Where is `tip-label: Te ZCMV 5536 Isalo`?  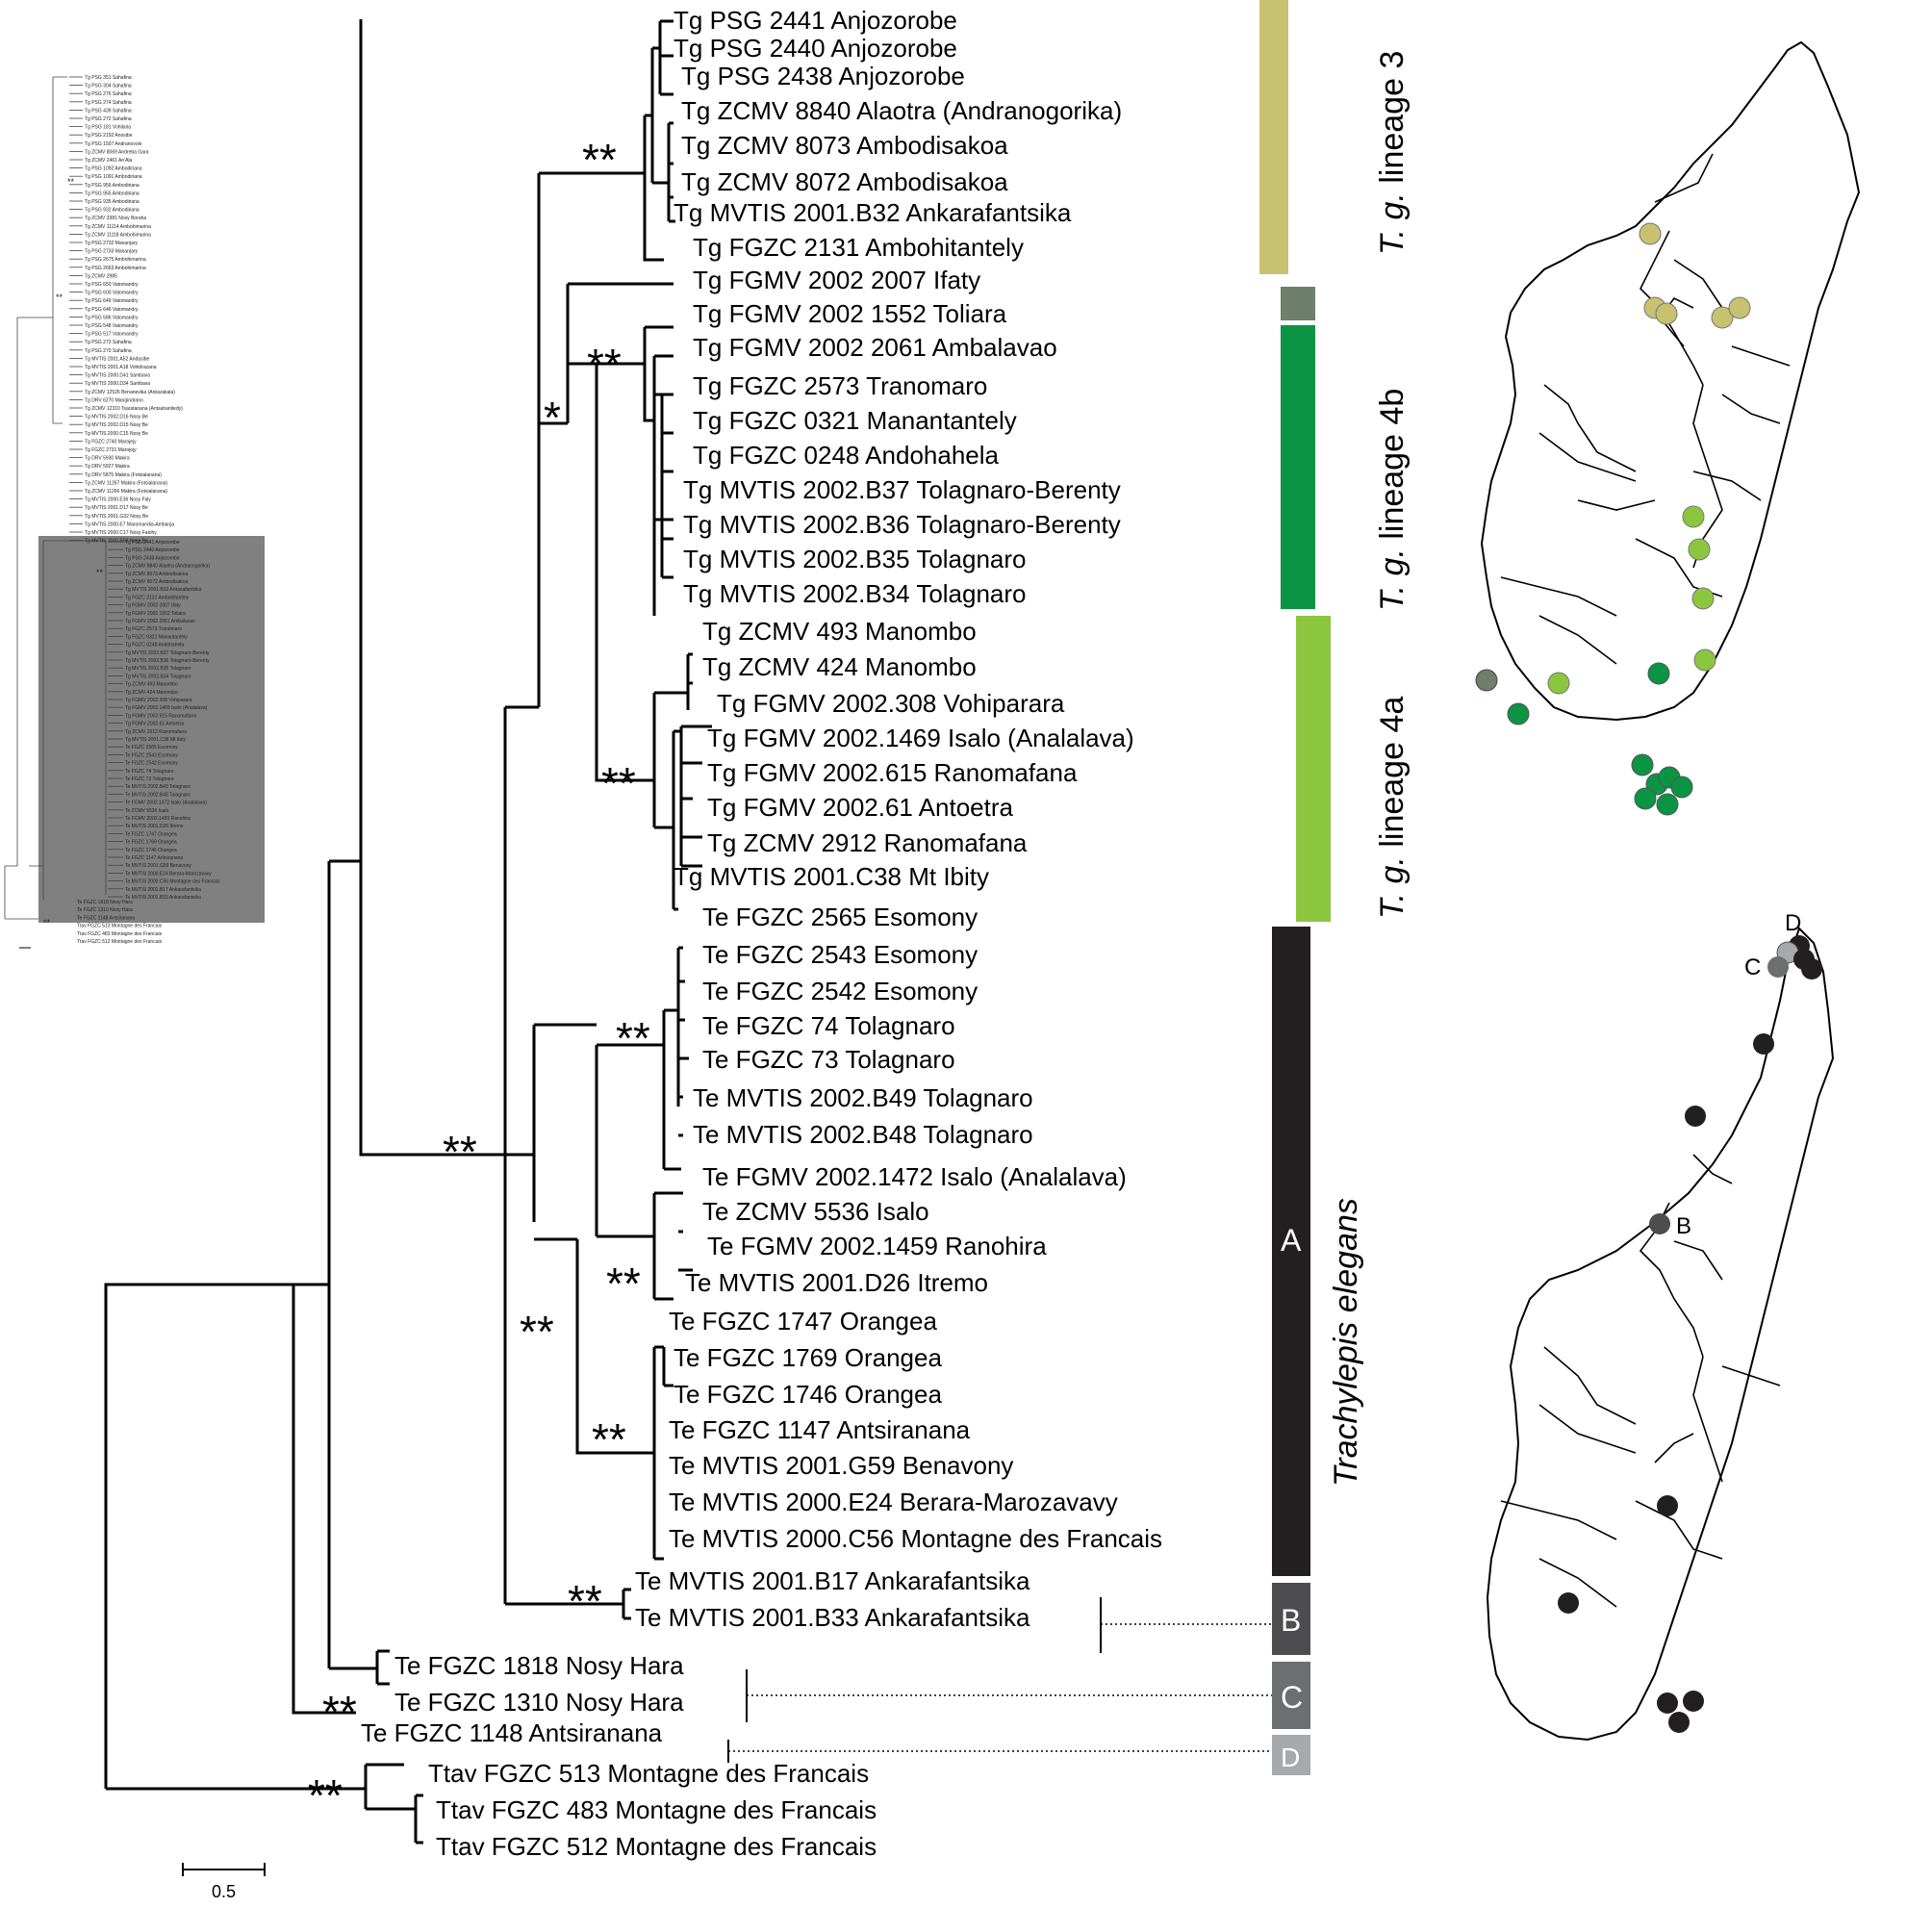 tip-label: Te ZCMV 5536 Isalo is located at coordinates (815, 1211).